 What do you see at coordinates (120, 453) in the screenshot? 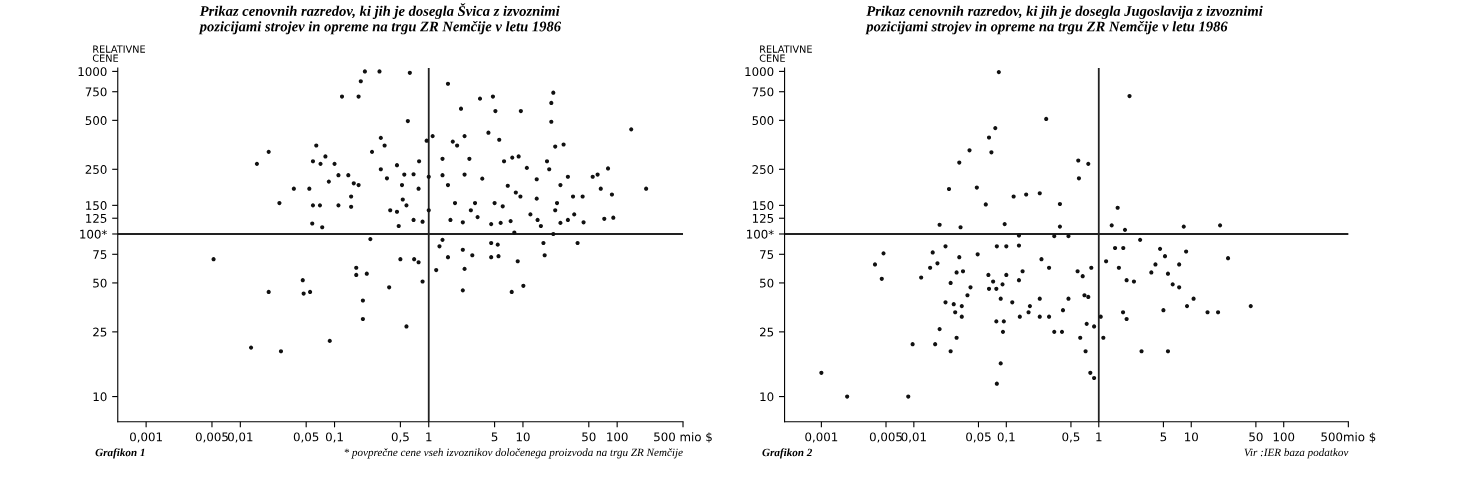
I see `text: Grafikon 1` at bounding box center [120, 453].